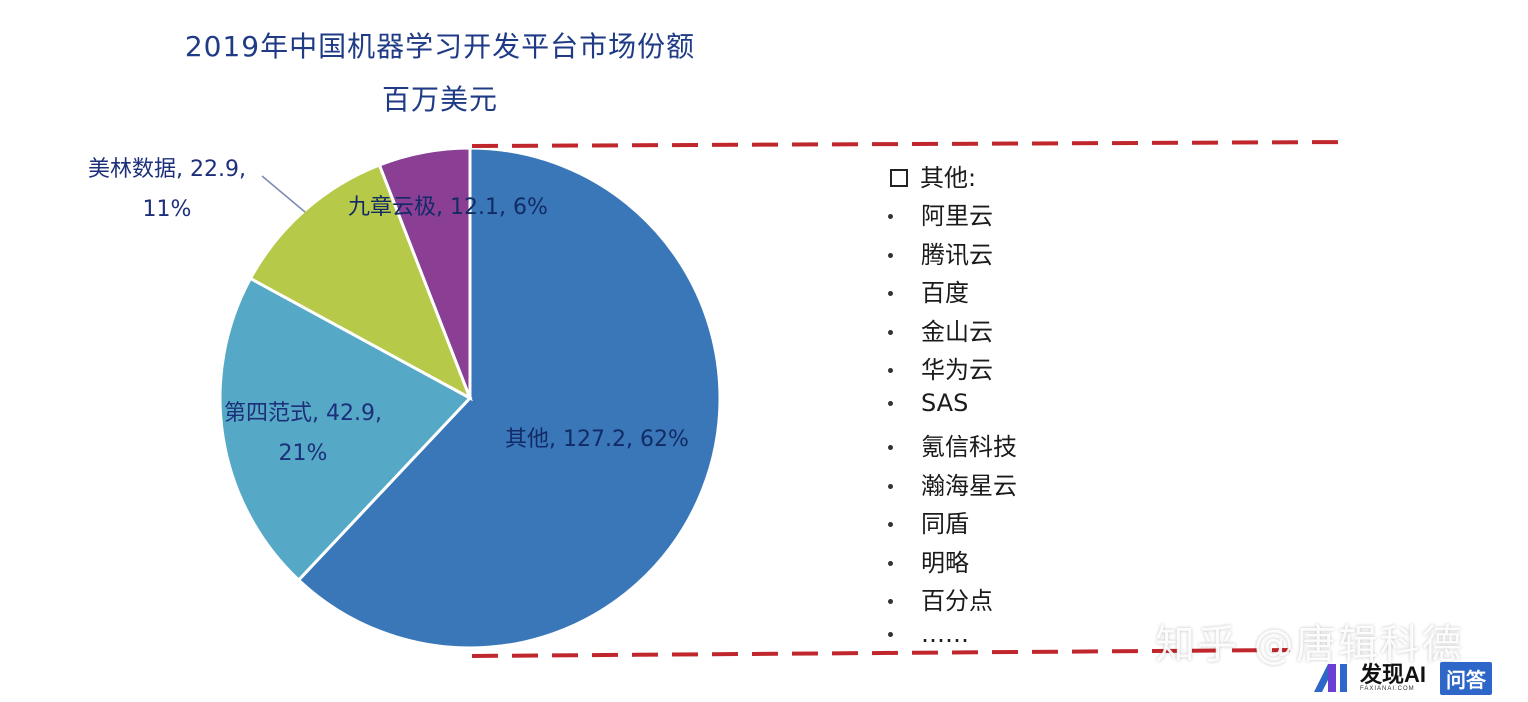 The image size is (1528, 702). What do you see at coordinates (952, 523) in the screenshot?
I see `list-item: 同盾` at bounding box center [952, 523].